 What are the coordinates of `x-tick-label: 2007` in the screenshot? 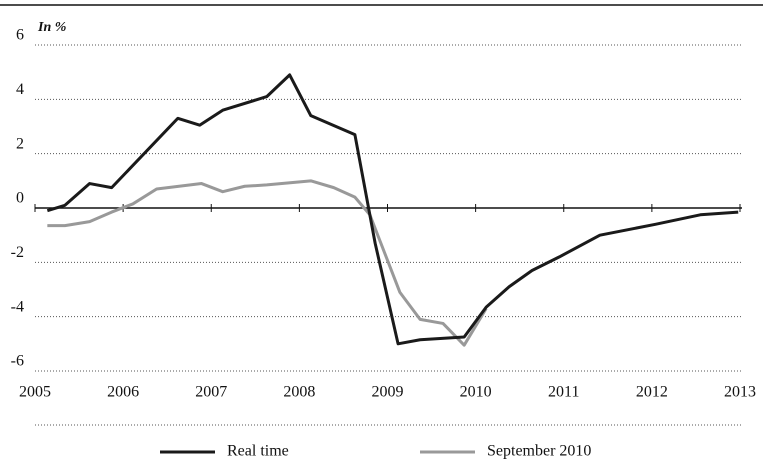 It's located at (211, 392).